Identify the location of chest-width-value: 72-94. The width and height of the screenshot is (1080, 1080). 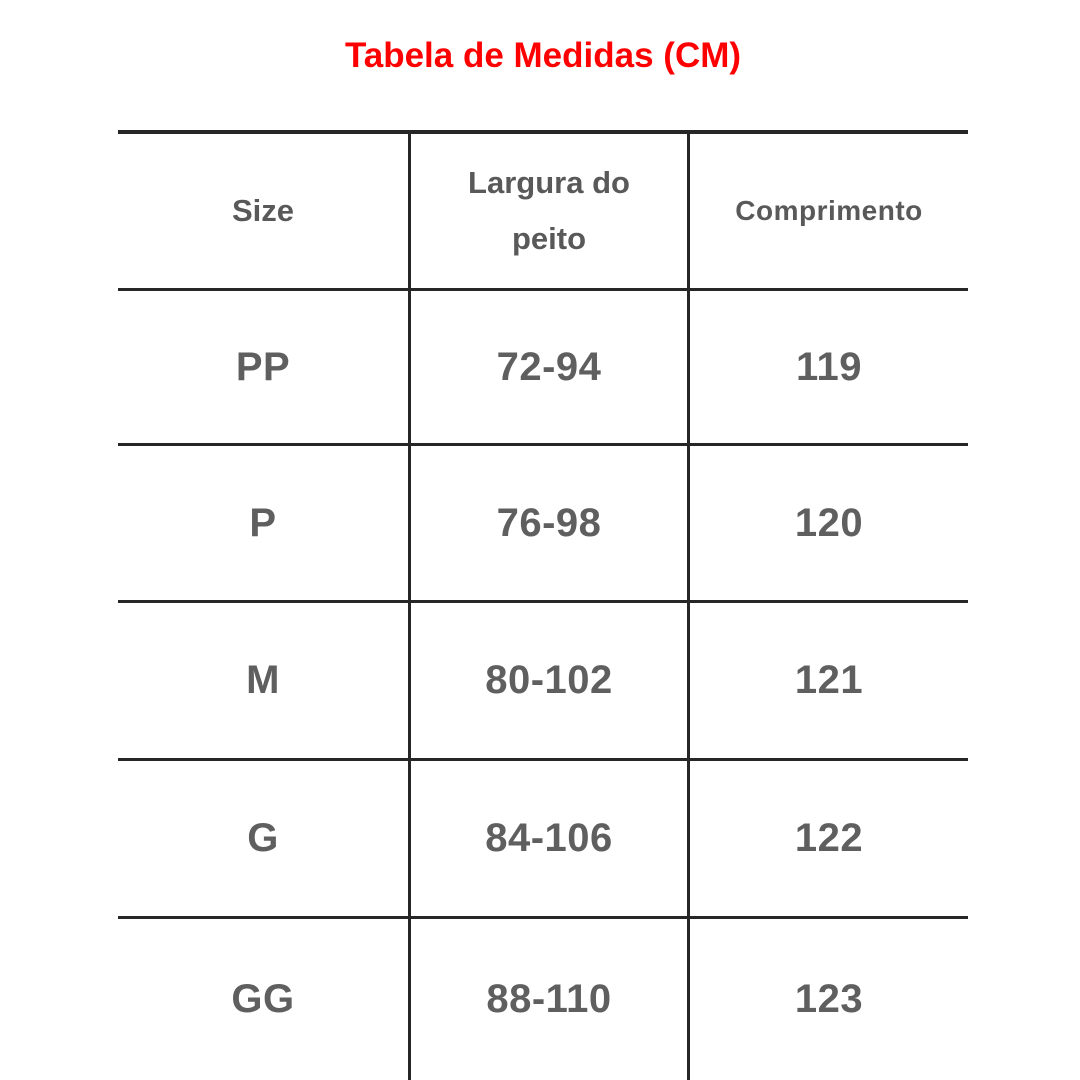
(547, 367).